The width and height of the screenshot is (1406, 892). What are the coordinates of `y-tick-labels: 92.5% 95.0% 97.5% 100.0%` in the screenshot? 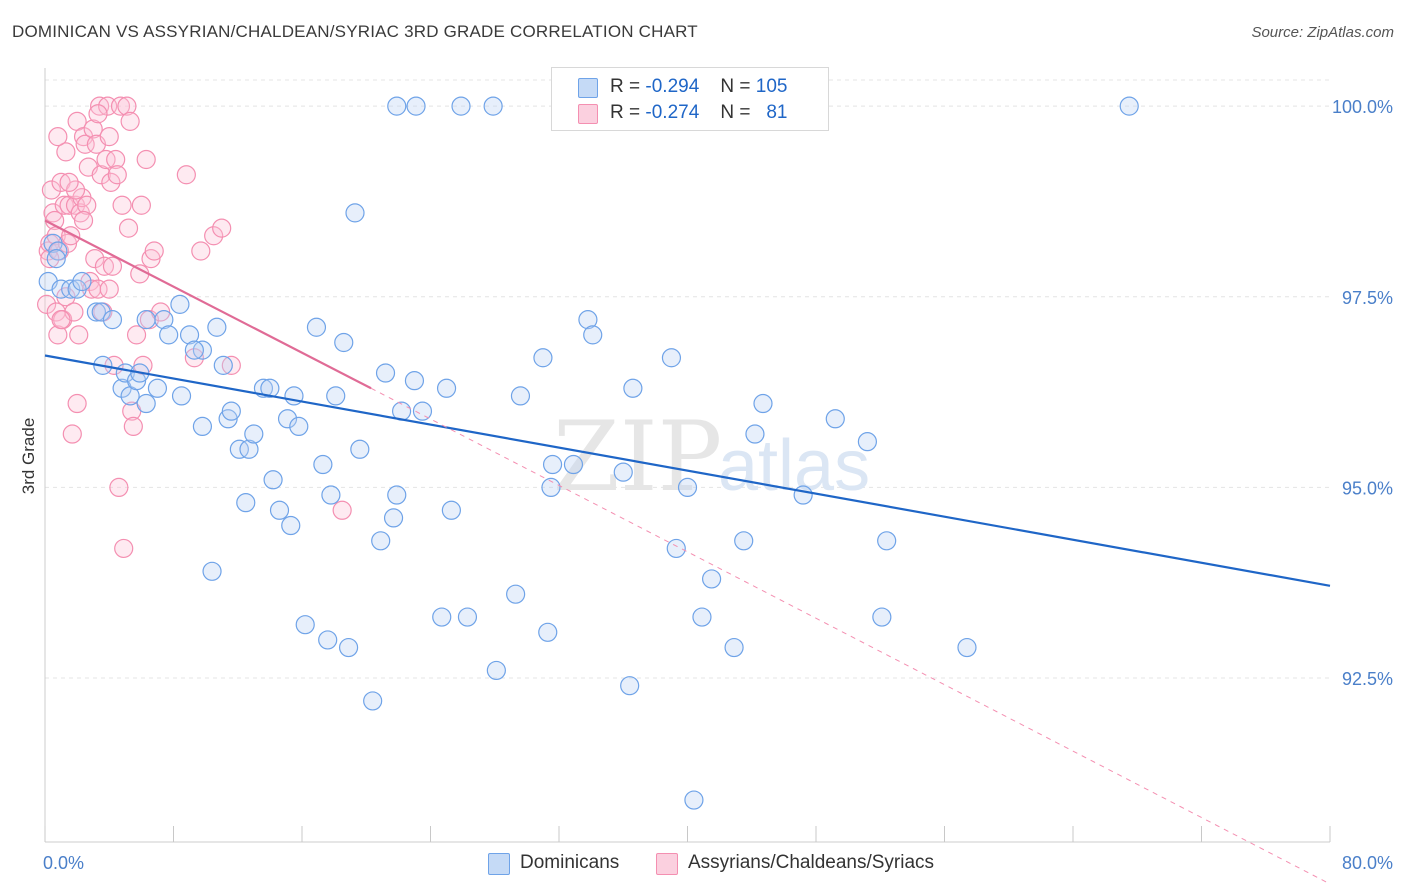 It's located at (1362, 393).